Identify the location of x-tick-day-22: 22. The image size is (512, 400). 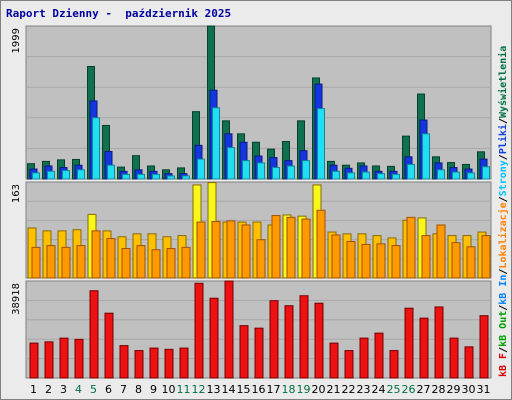
(349, 389).